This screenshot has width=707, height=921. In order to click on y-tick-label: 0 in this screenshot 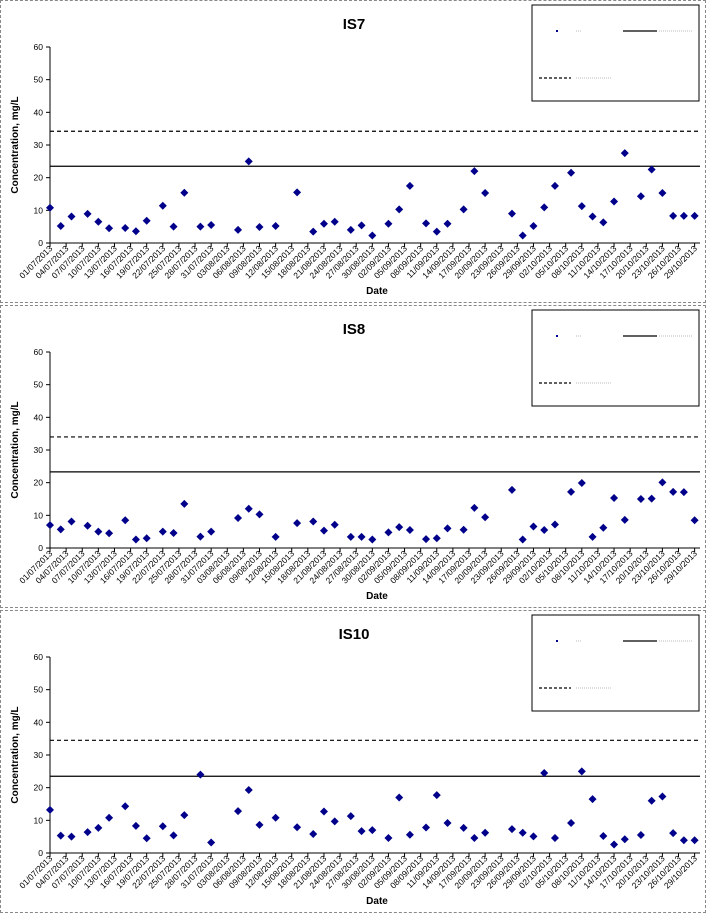, I will do `click(40, 548)`.